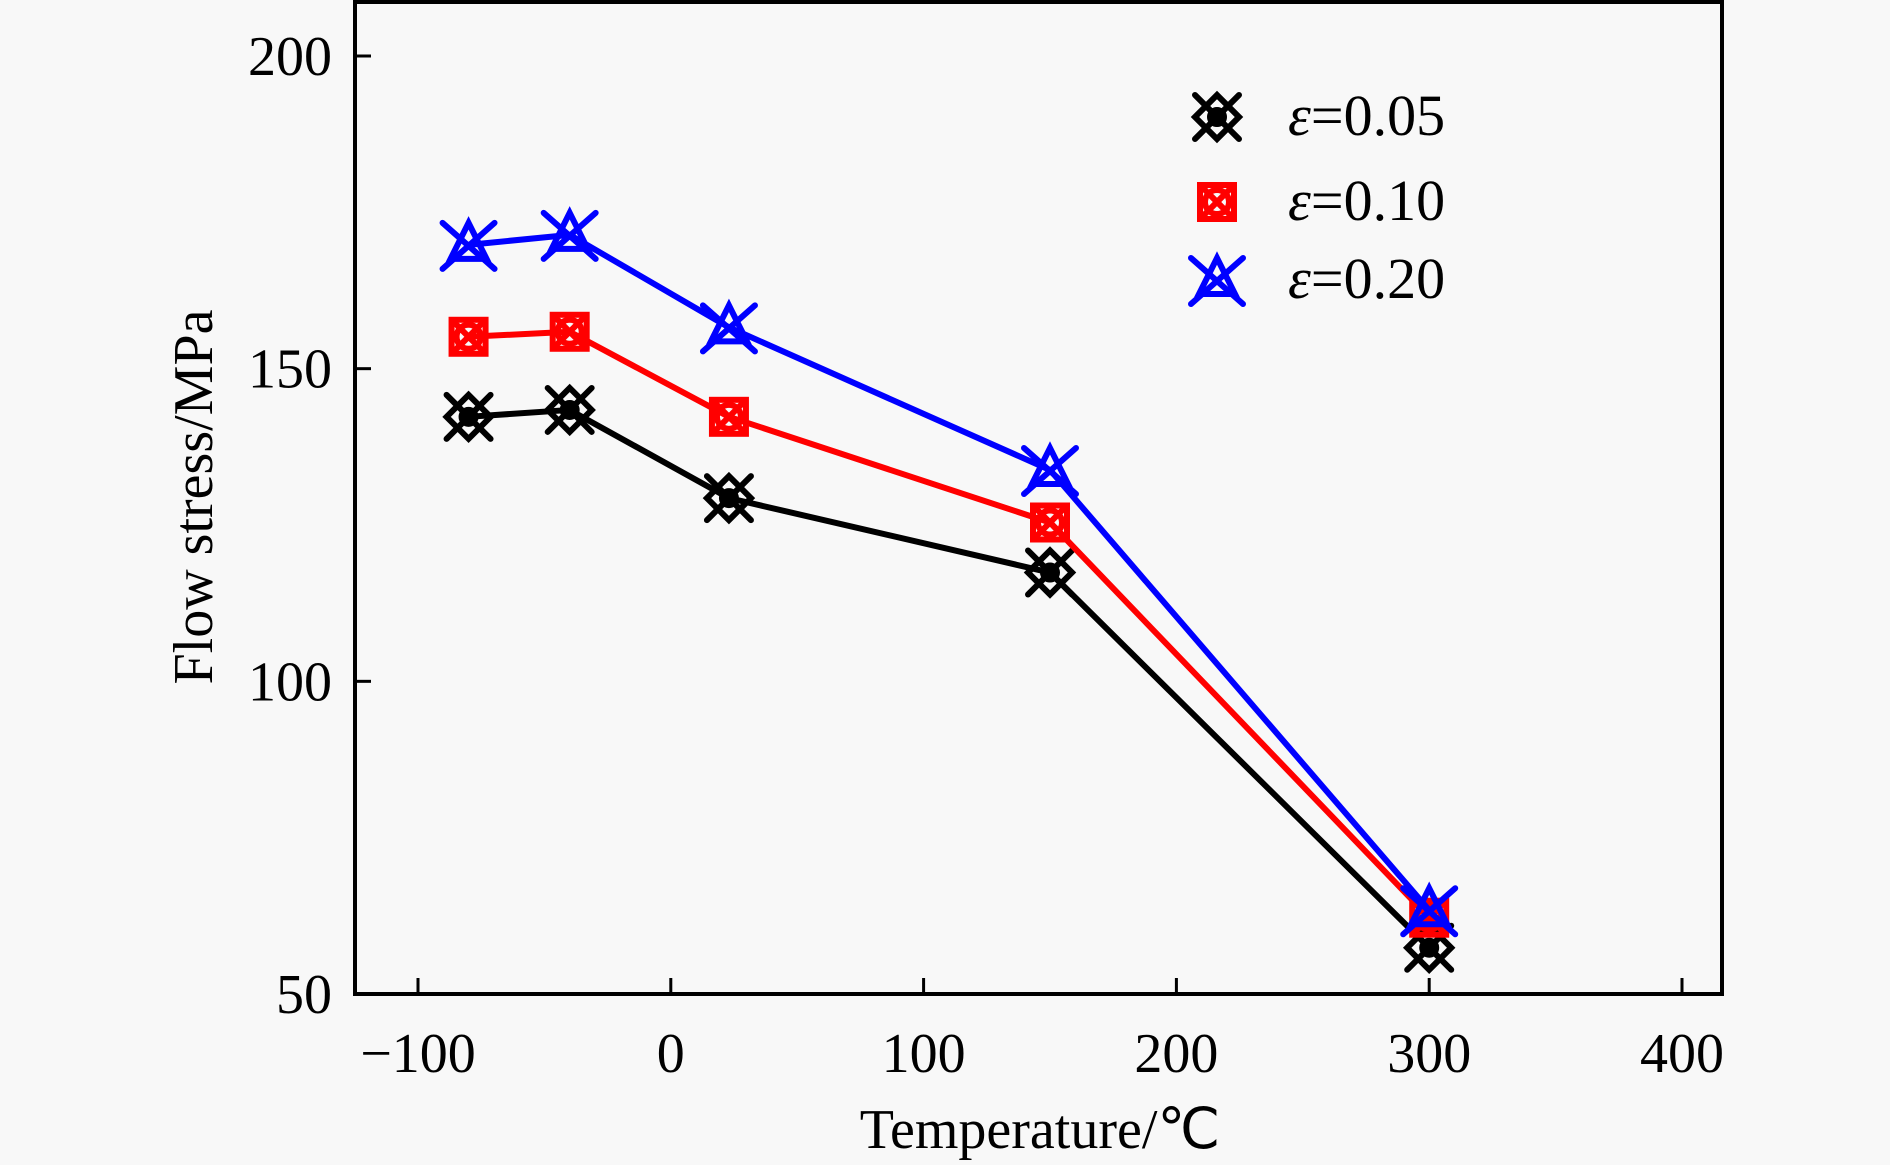 Image resolution: width=1890 pixels, height=1165 pixels. Describe the element at coordinates (418, 1054) in the screenshot. I see `x-tick-label: −100` at that location.